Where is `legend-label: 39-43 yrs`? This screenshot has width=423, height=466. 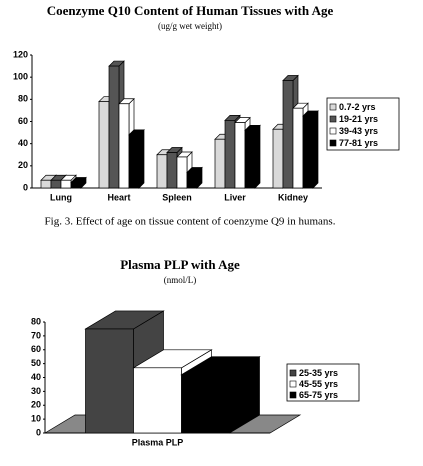
legend-label: 39-43 yrs is located at coordinates (358, 131).